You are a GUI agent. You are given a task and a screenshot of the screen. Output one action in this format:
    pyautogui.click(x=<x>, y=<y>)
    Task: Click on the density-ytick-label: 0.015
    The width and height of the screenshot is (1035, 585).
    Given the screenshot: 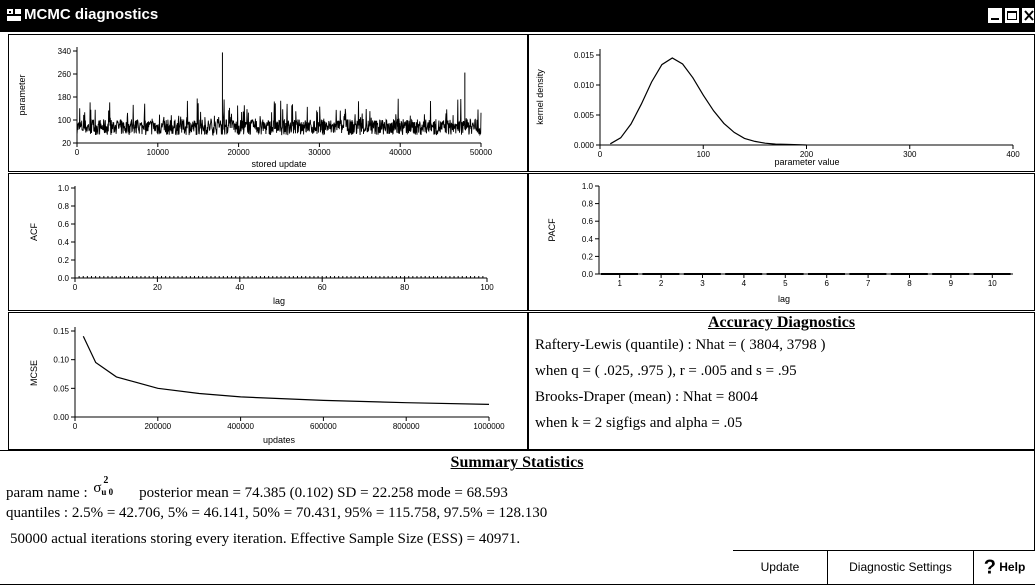 What is the action you would take?
    pyautogui.click(x=584, y=55)
    